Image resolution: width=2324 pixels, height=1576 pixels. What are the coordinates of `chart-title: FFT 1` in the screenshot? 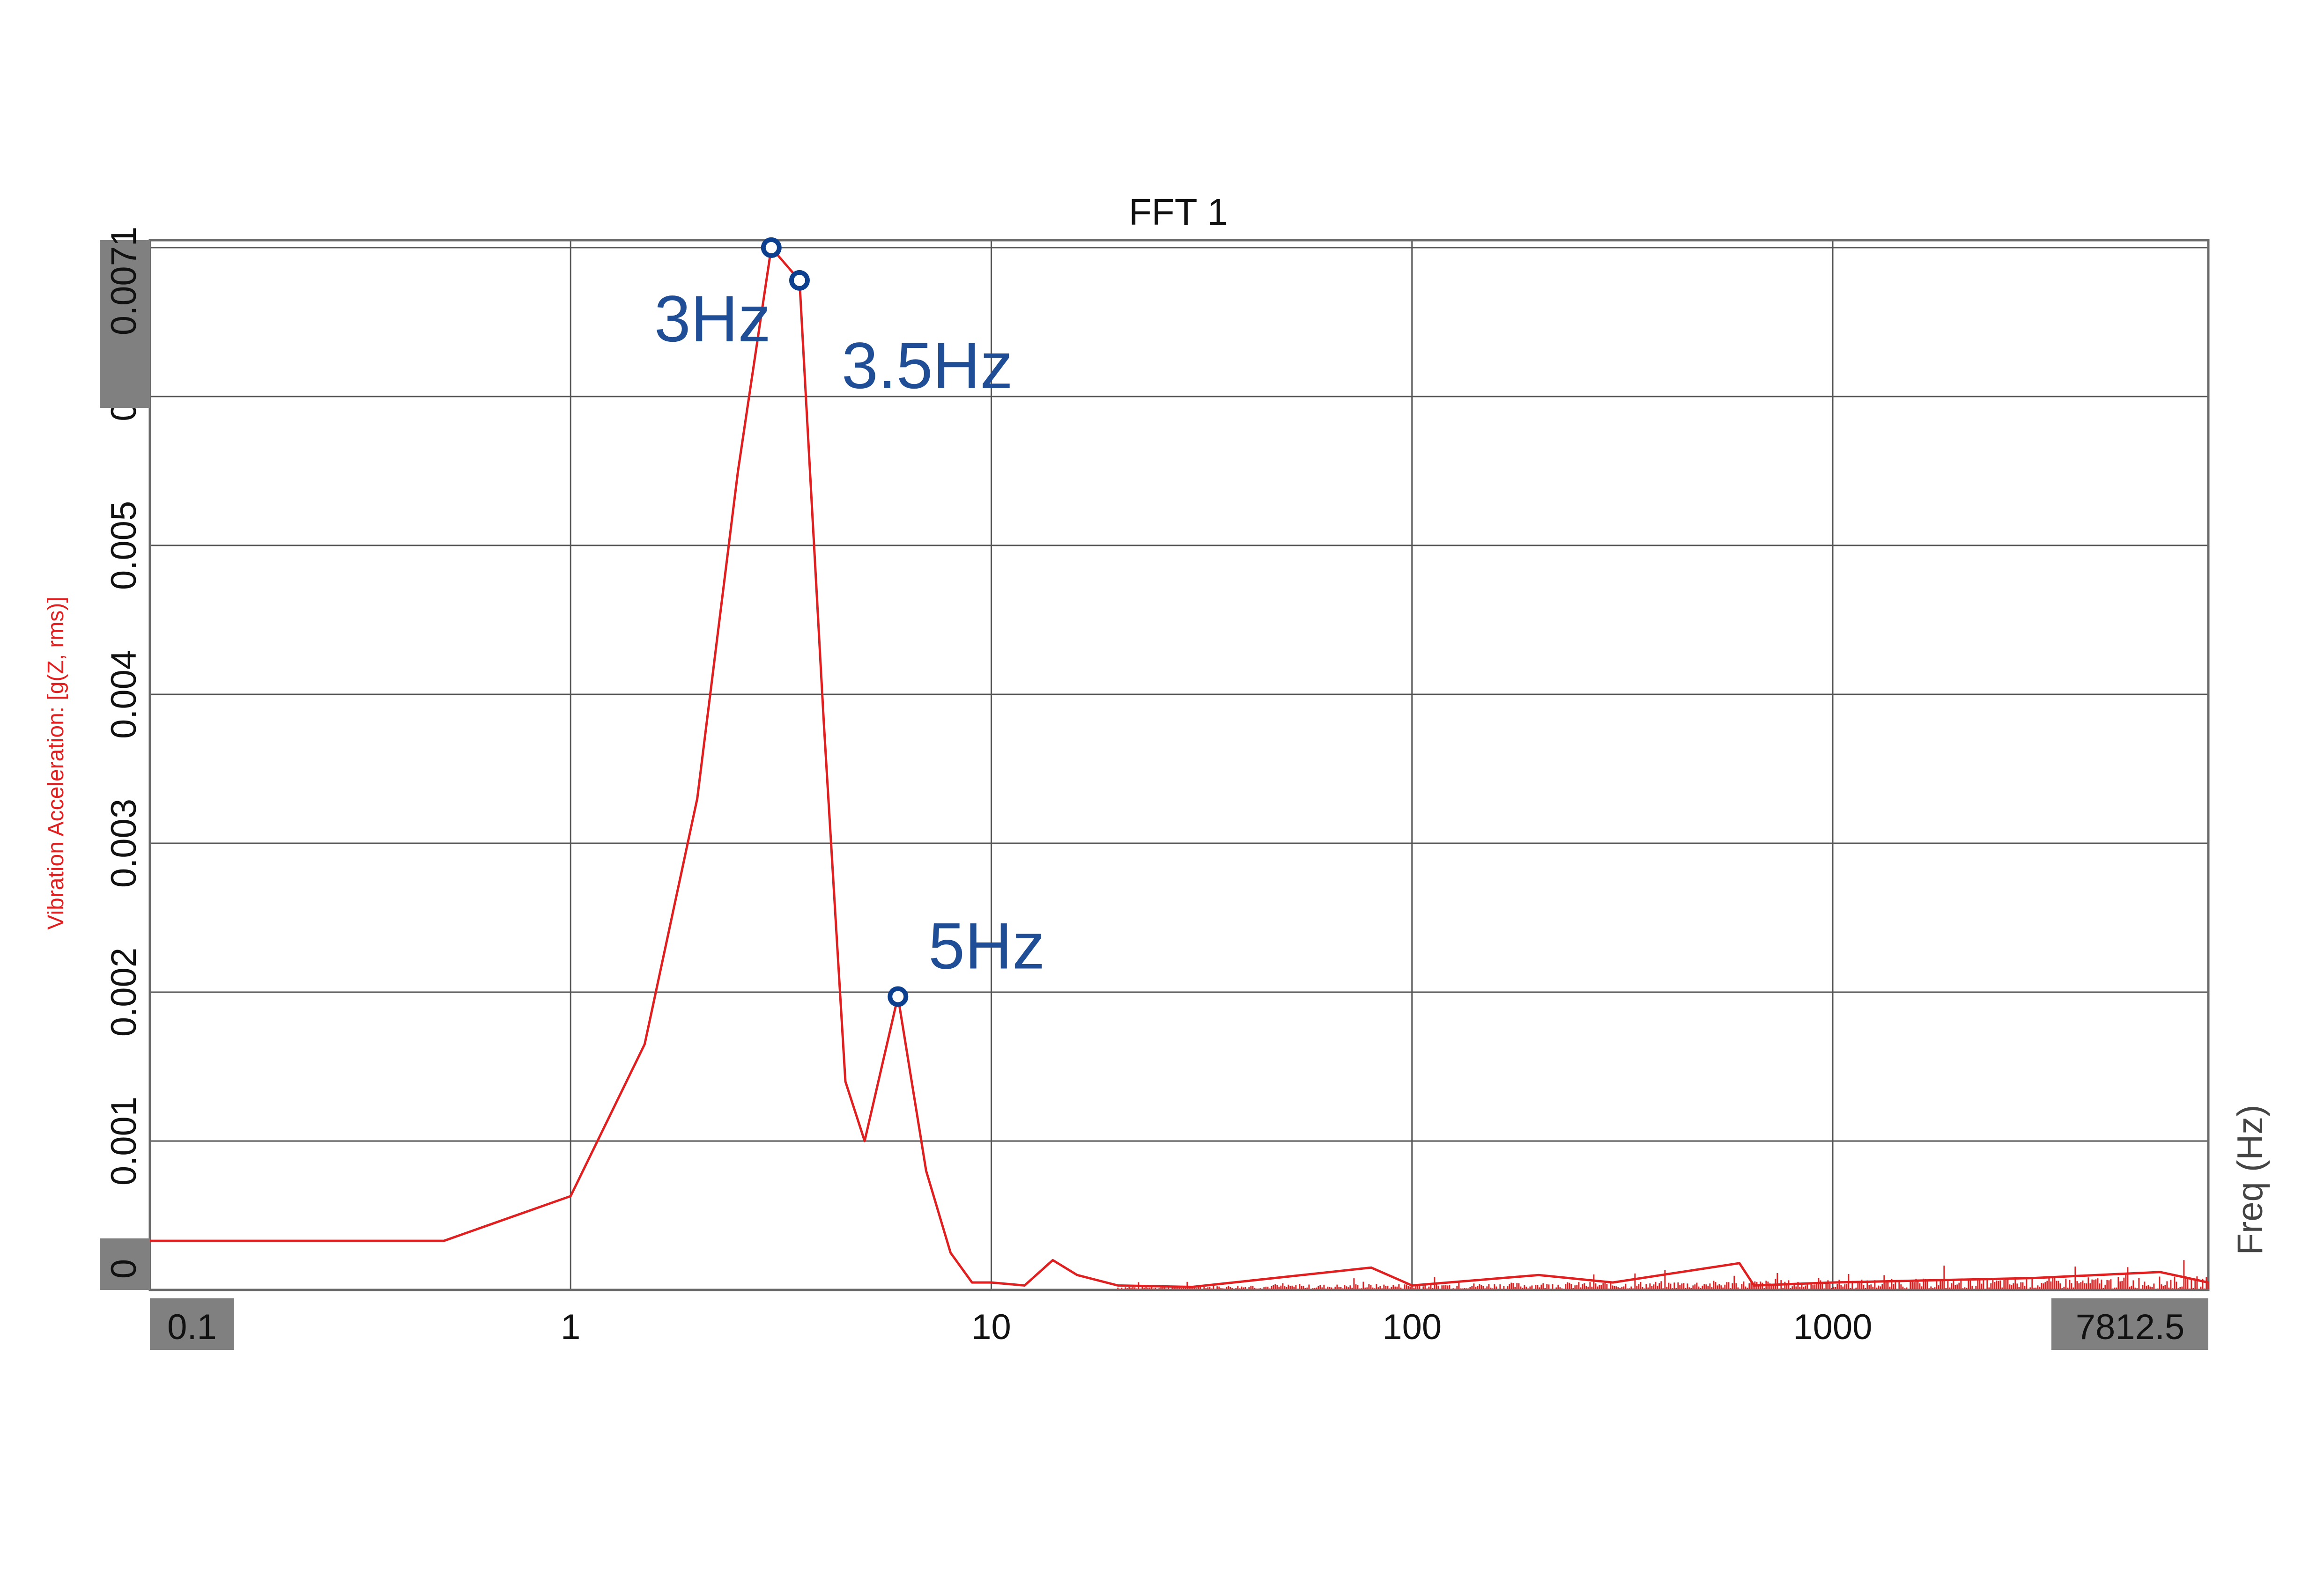 It's located at (1178, 212).